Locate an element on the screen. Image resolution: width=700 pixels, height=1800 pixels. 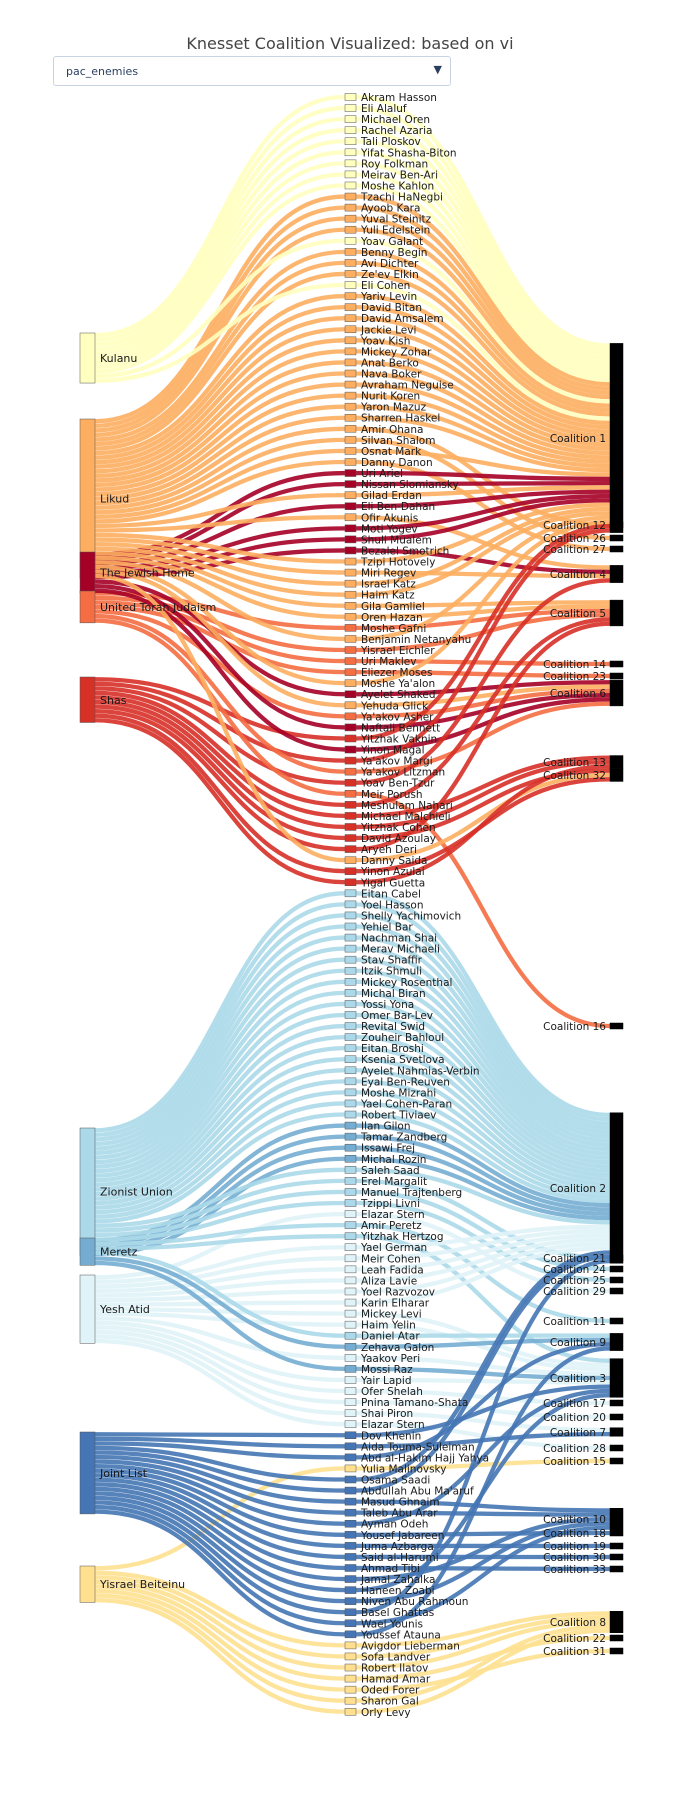
link-zionist-union-to-zouheir-bahloul is located at coordinates (220, 1113).